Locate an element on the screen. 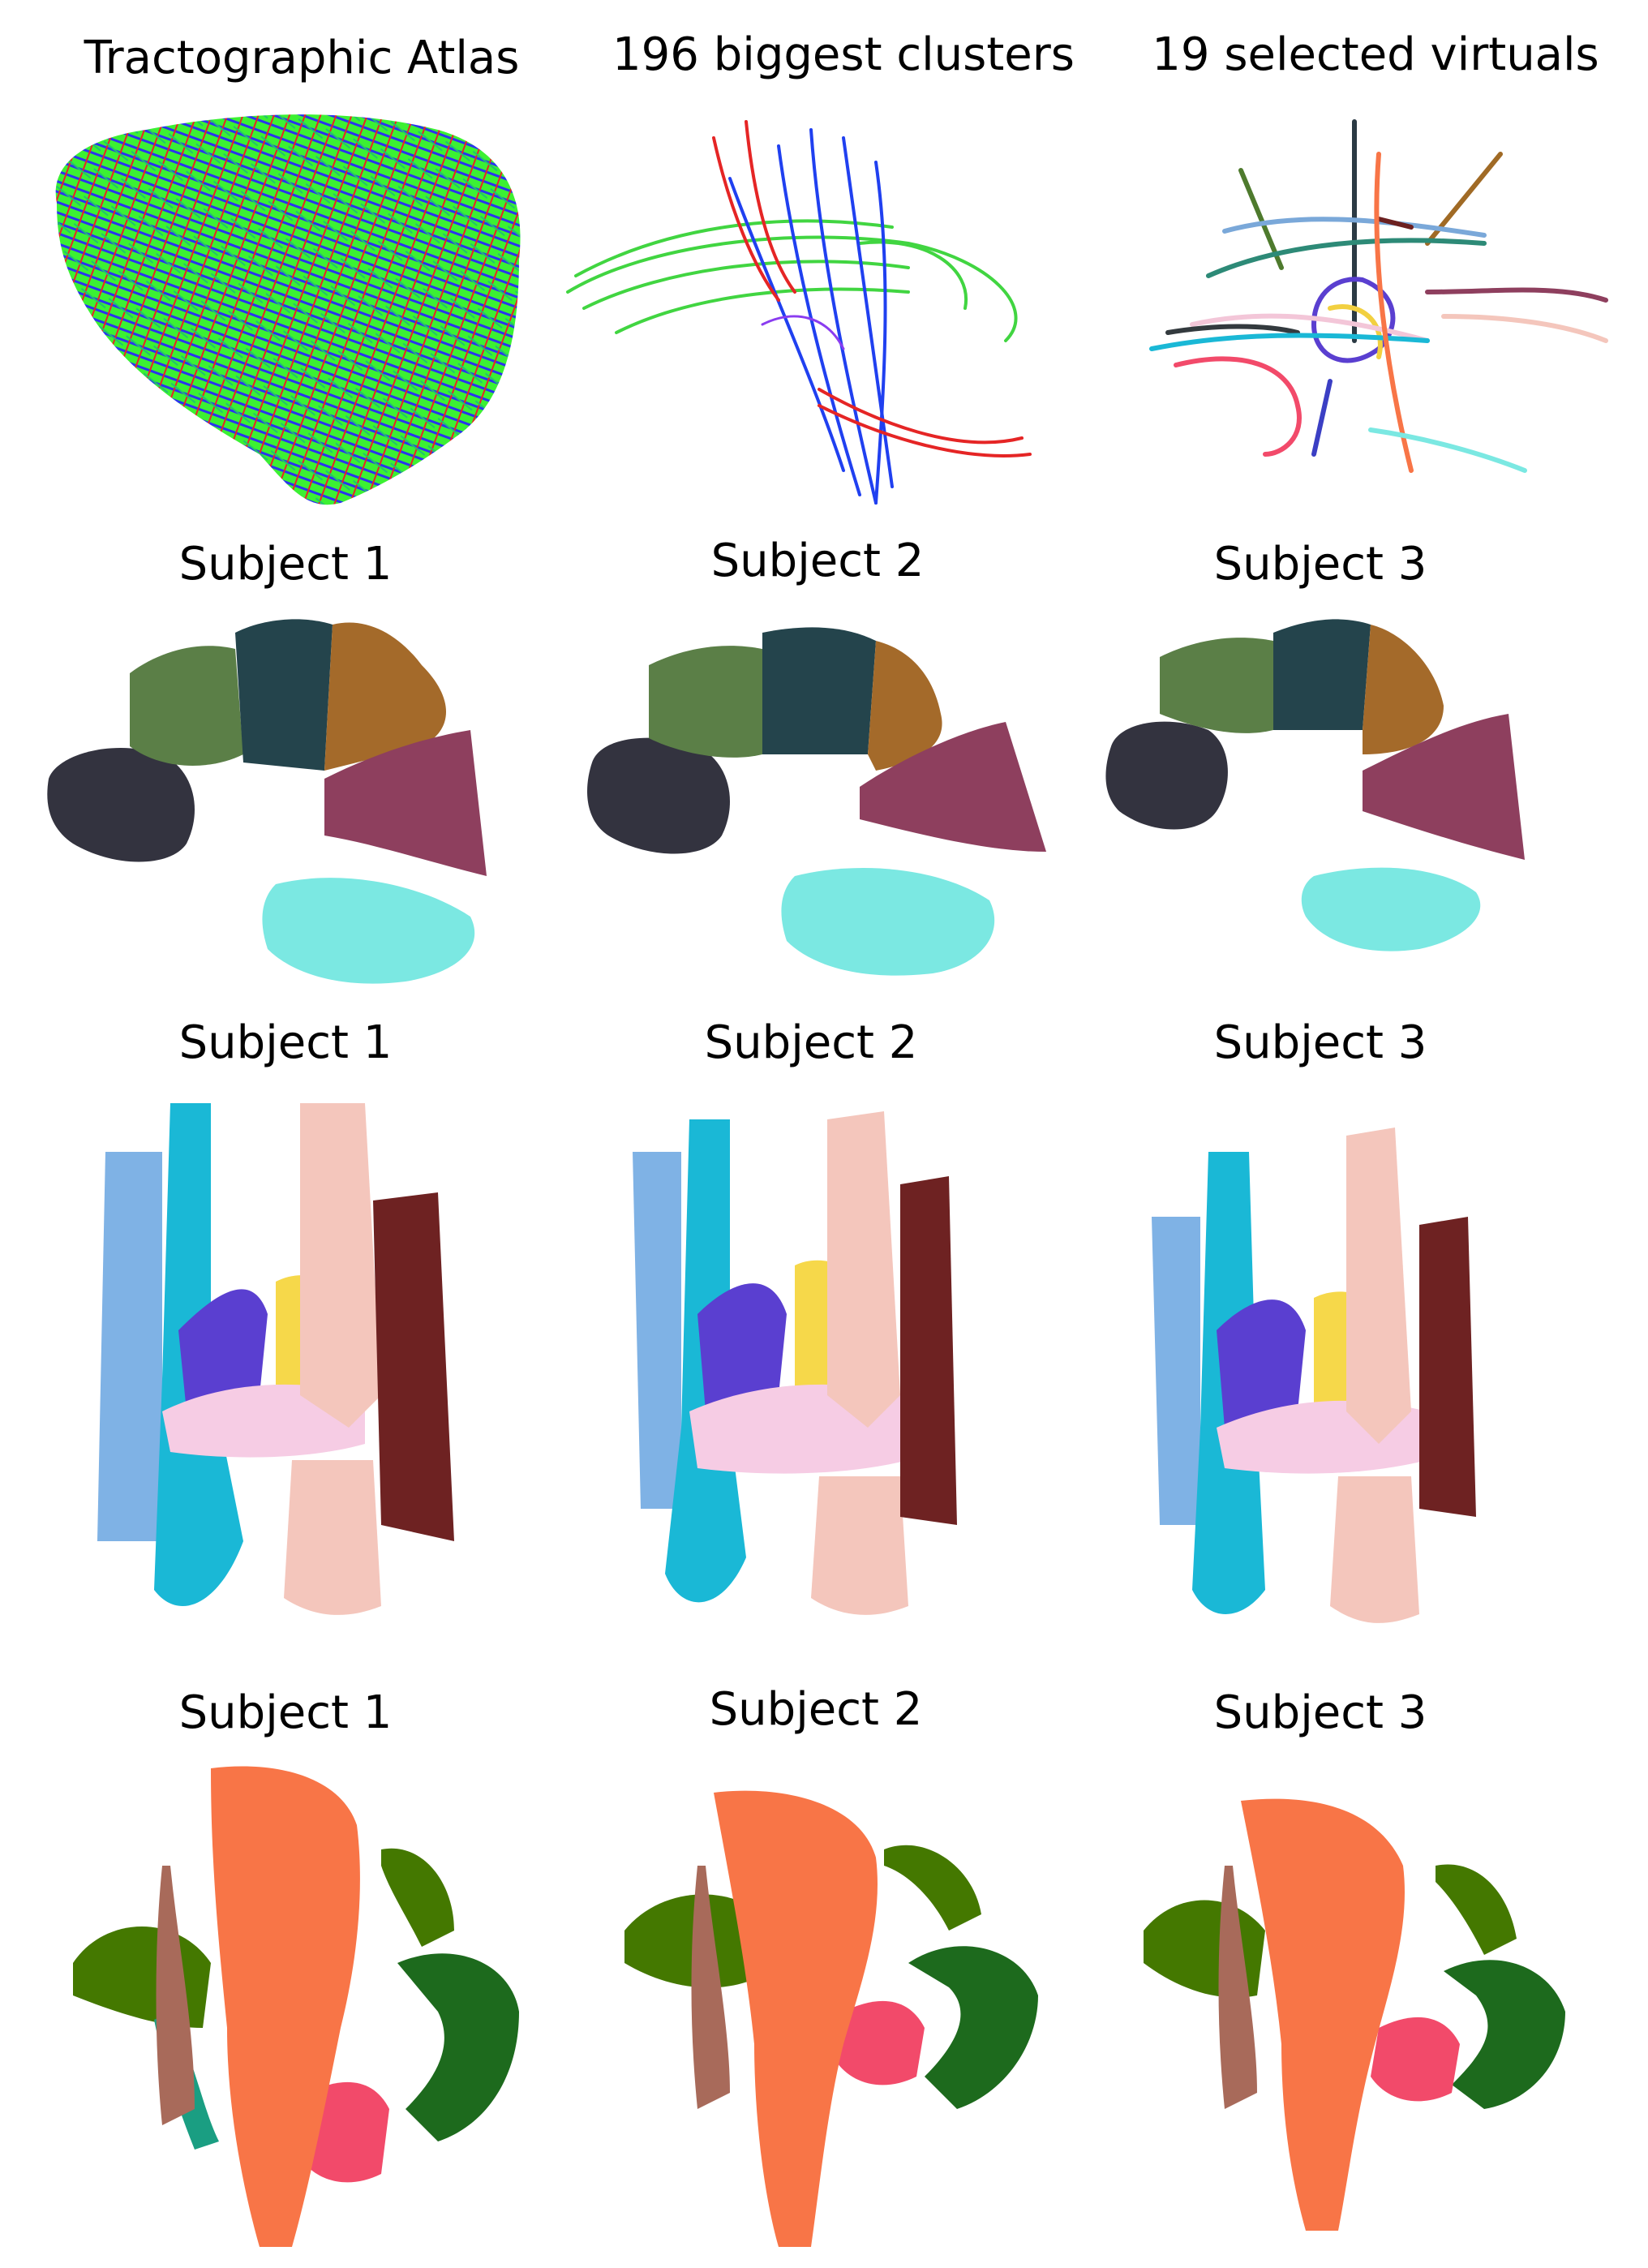  panel-clusters is located at coordinates (799, 312).